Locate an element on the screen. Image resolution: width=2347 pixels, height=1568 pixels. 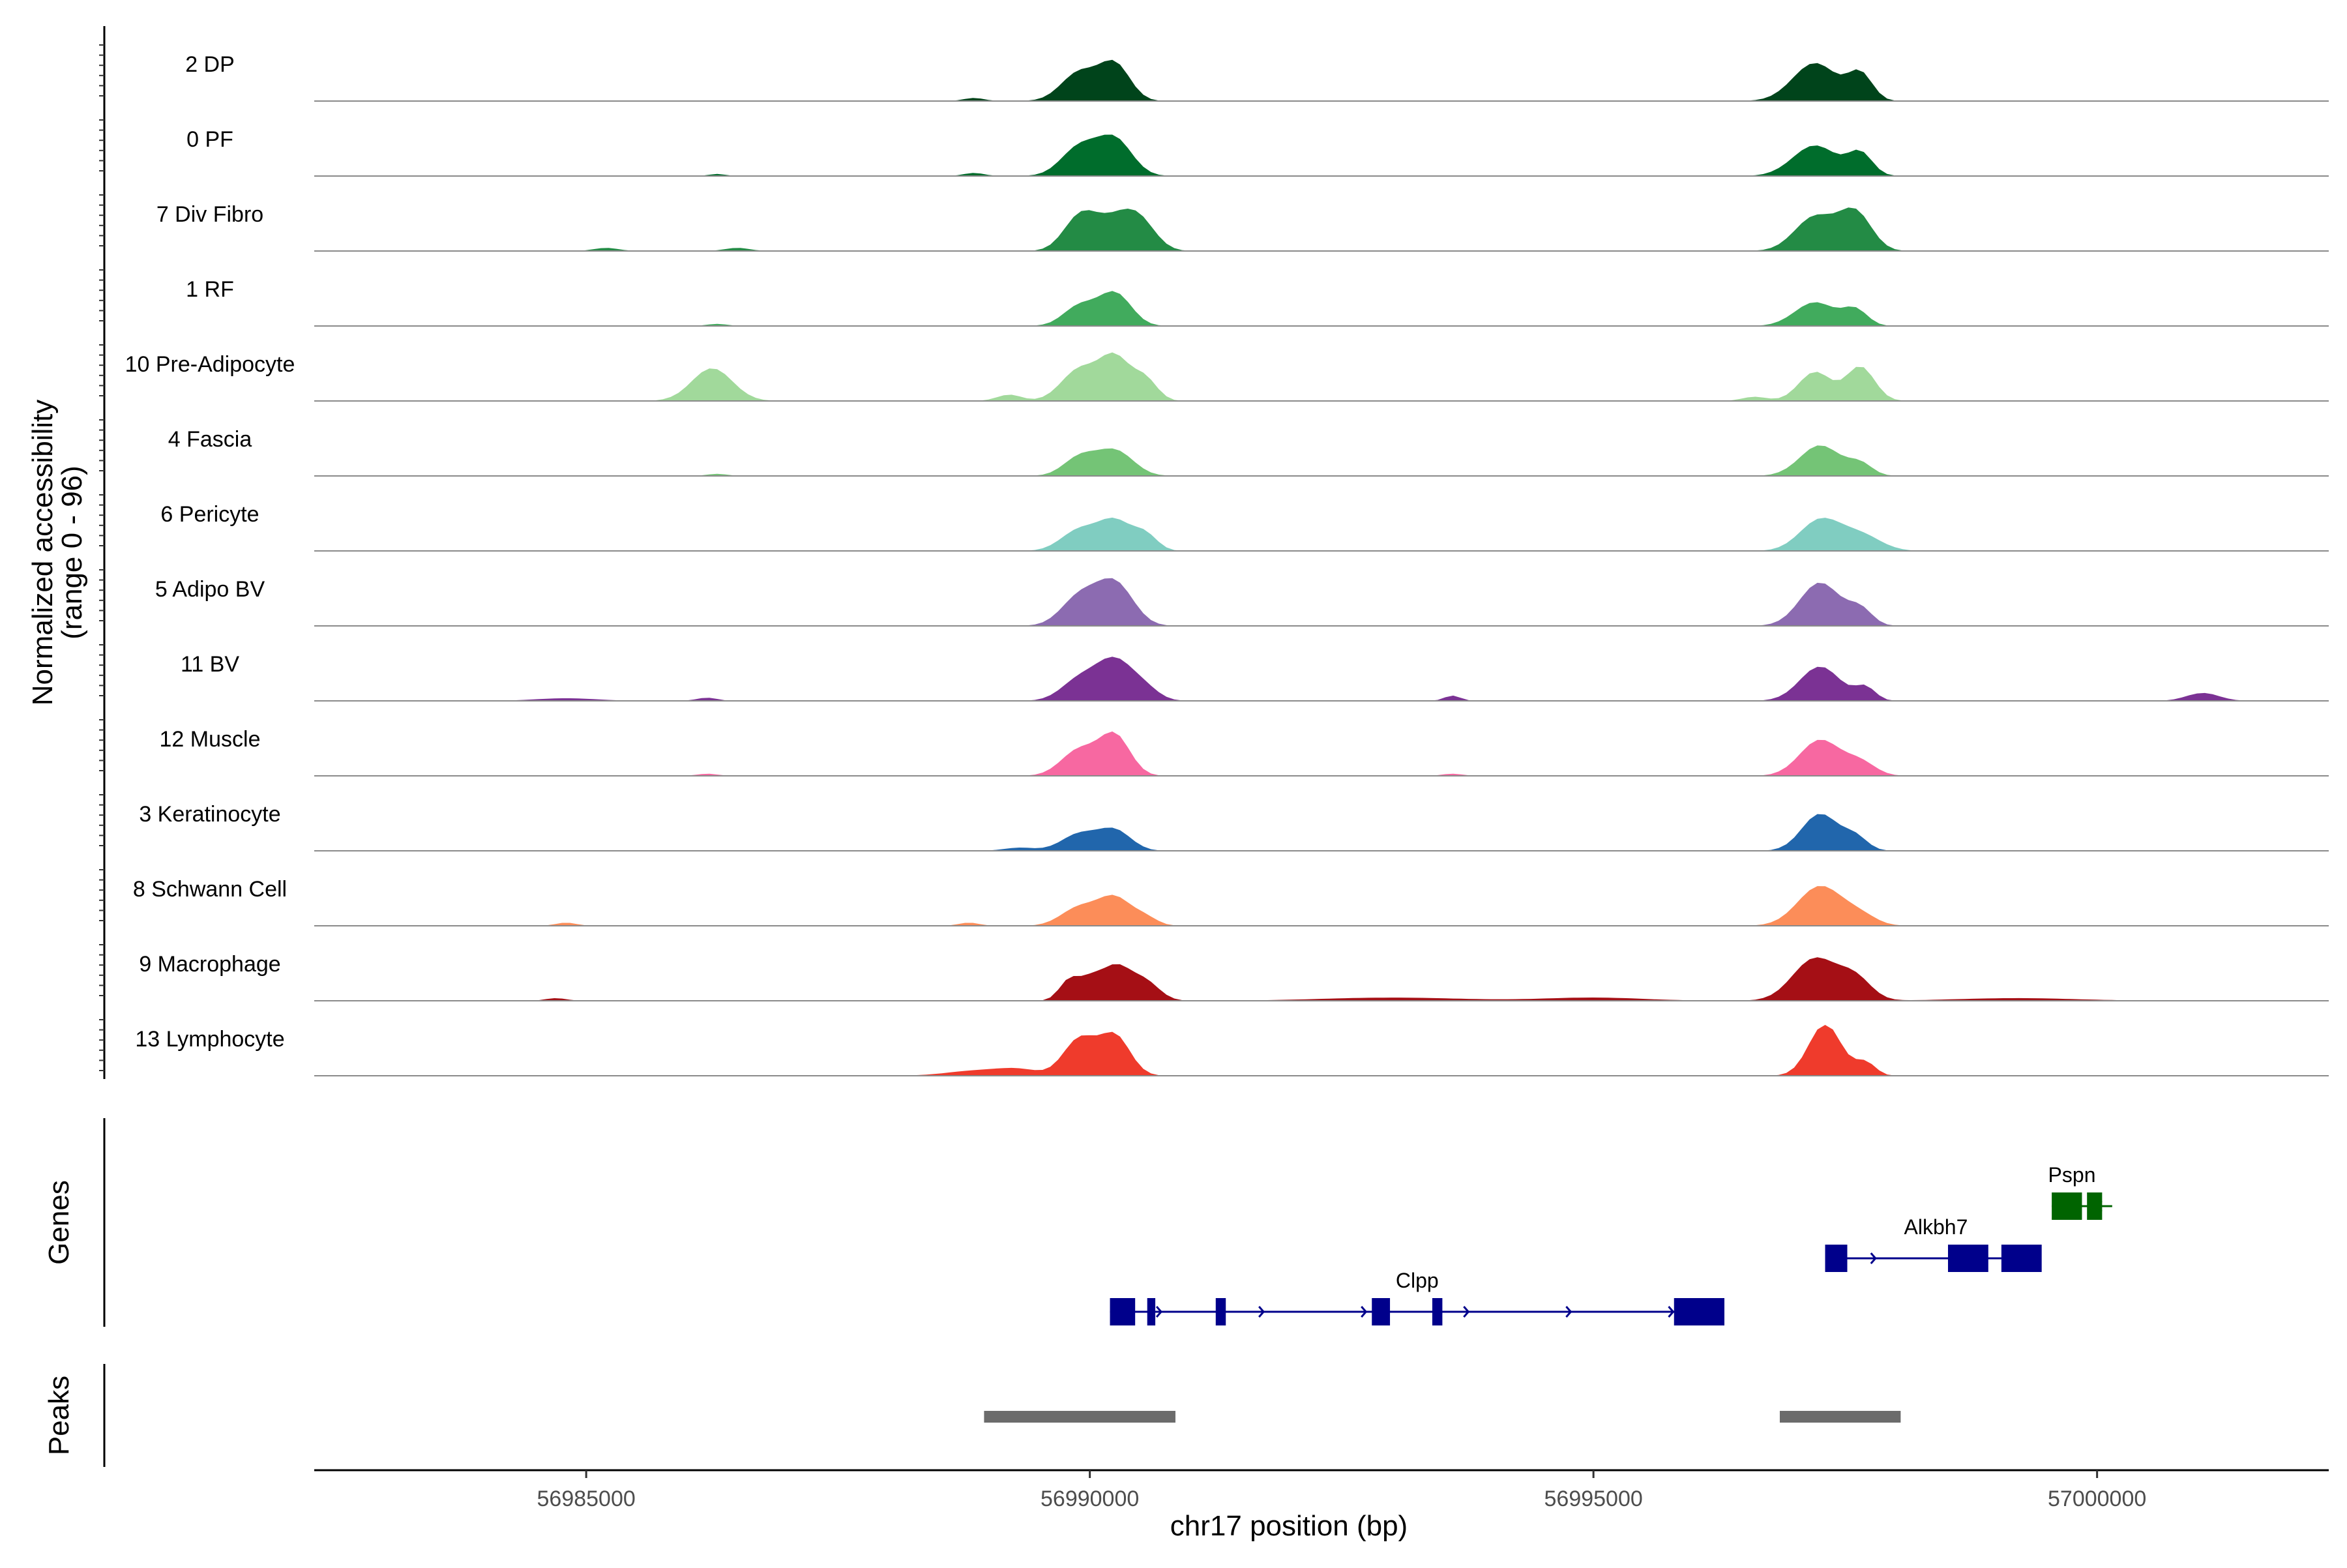
gene-label: Clpp is located at coordinates (1417, 1281).